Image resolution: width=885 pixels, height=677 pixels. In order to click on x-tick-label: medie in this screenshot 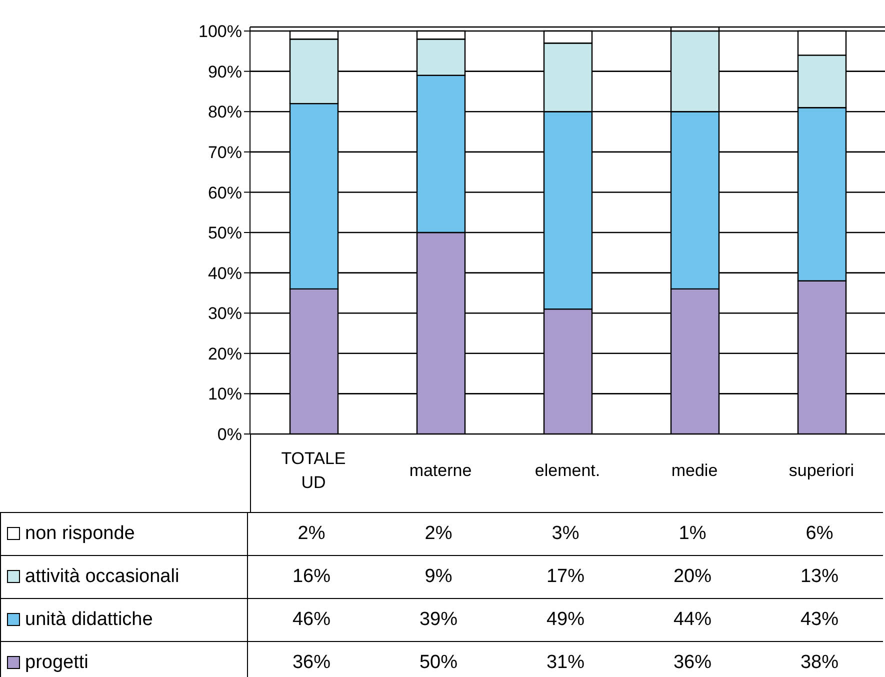, I will do `click(694, 470)`.